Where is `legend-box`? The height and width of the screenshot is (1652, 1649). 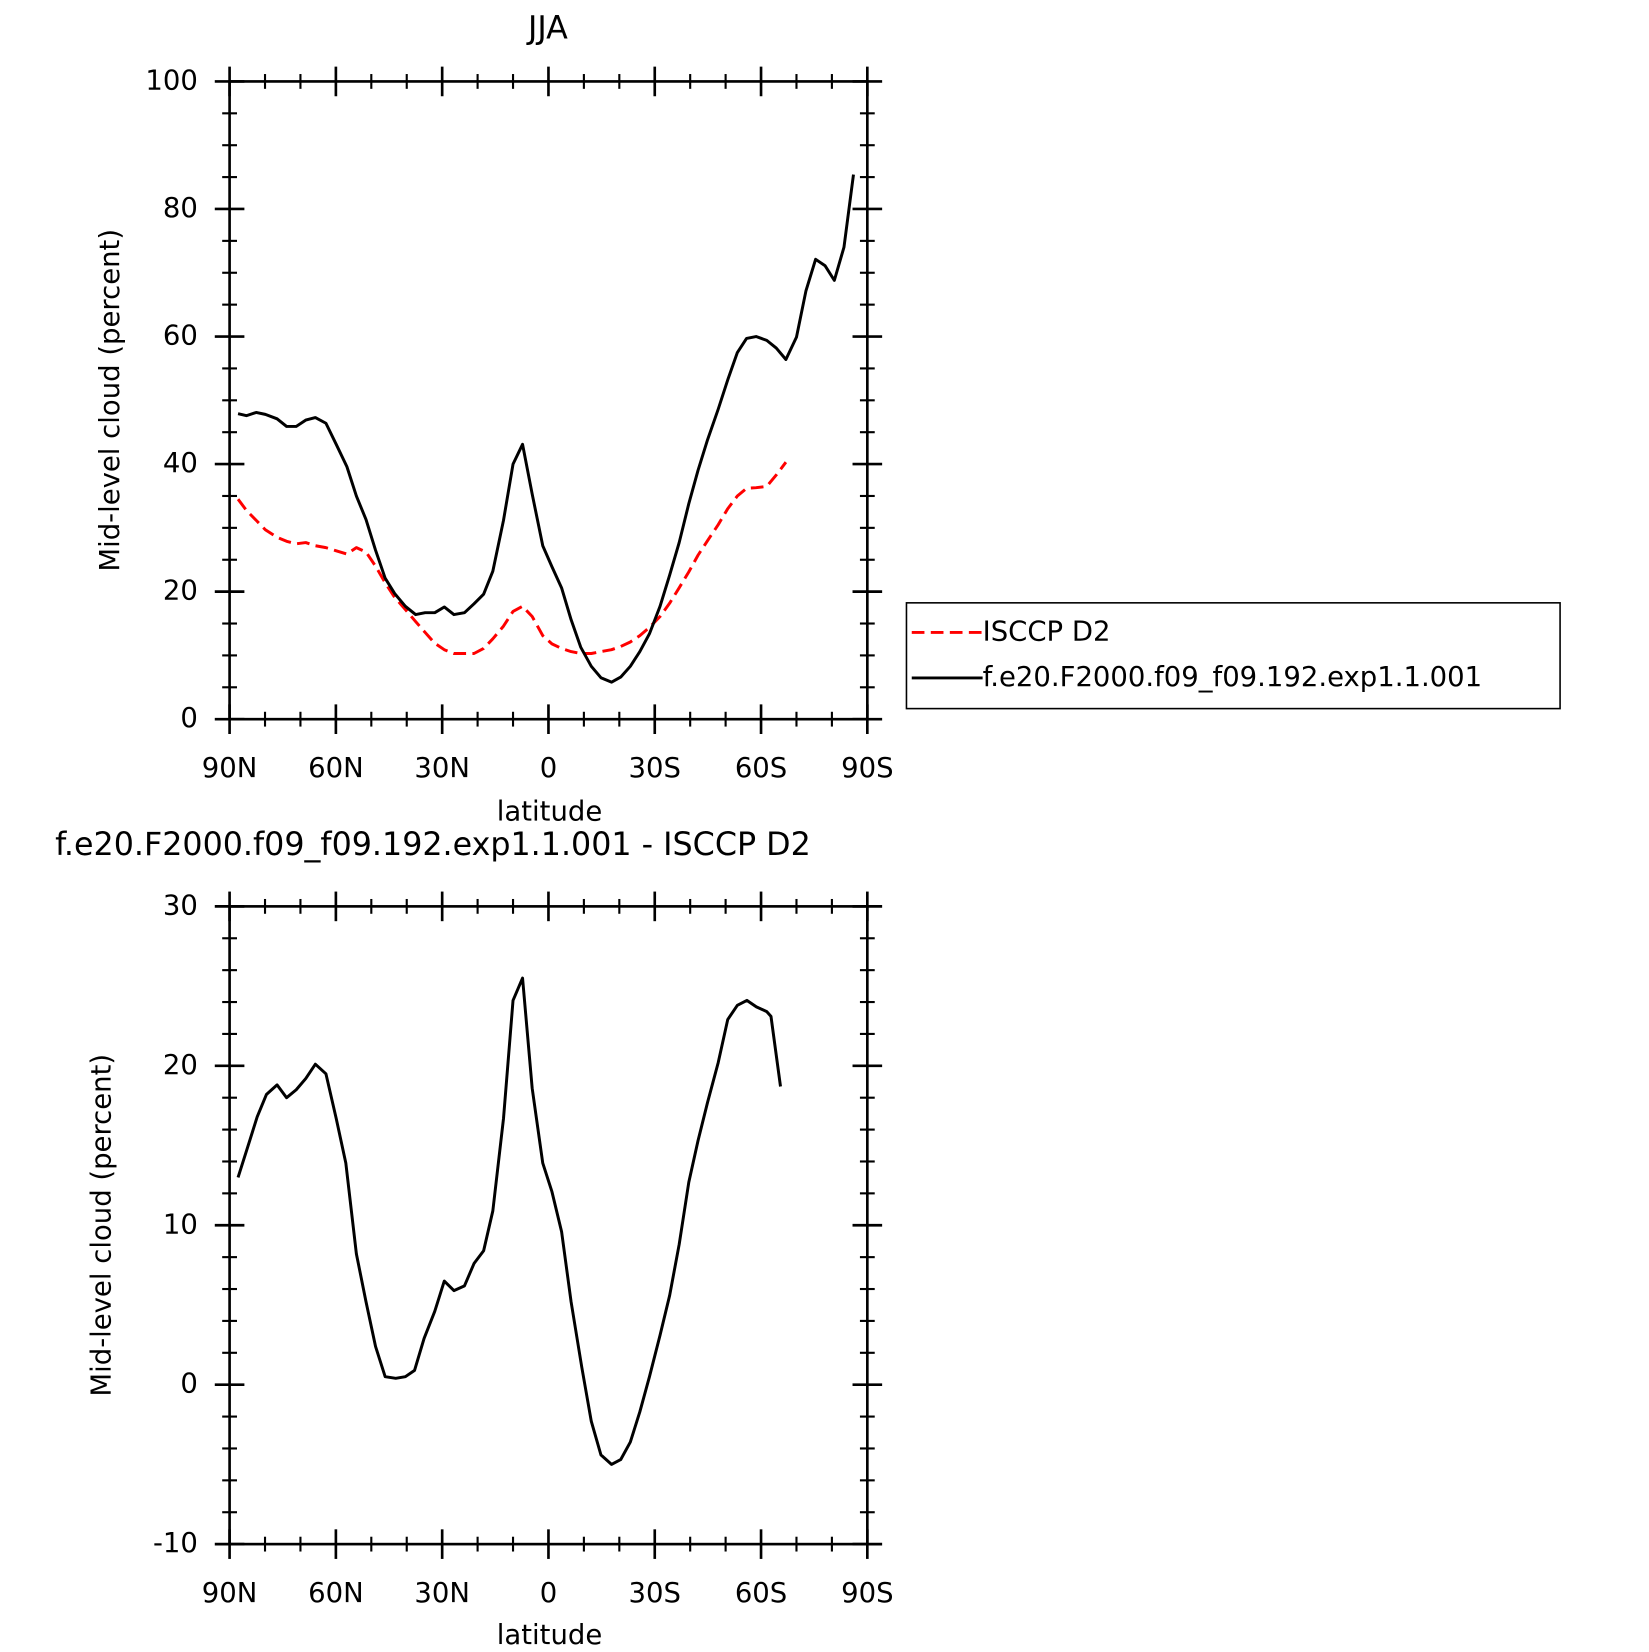
legend-box is located at coordinates (1233, 656).